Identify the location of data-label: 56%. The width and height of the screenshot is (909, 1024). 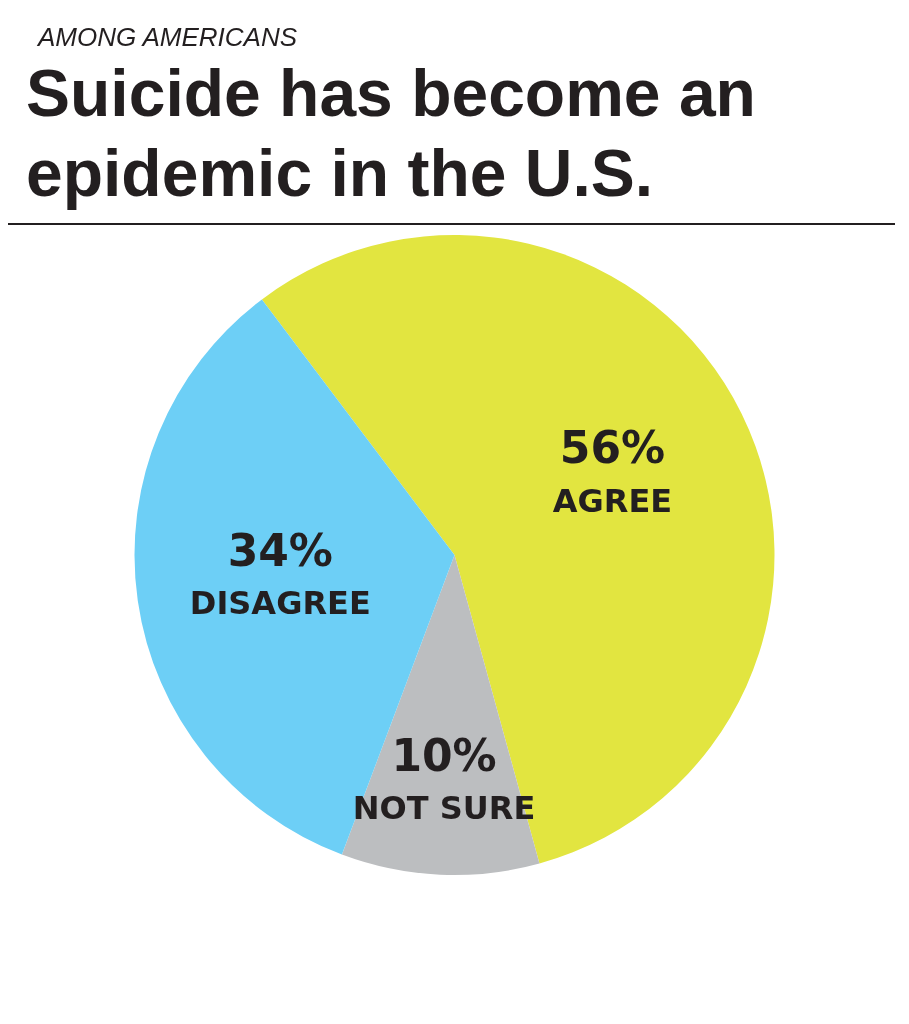
(612, 447).